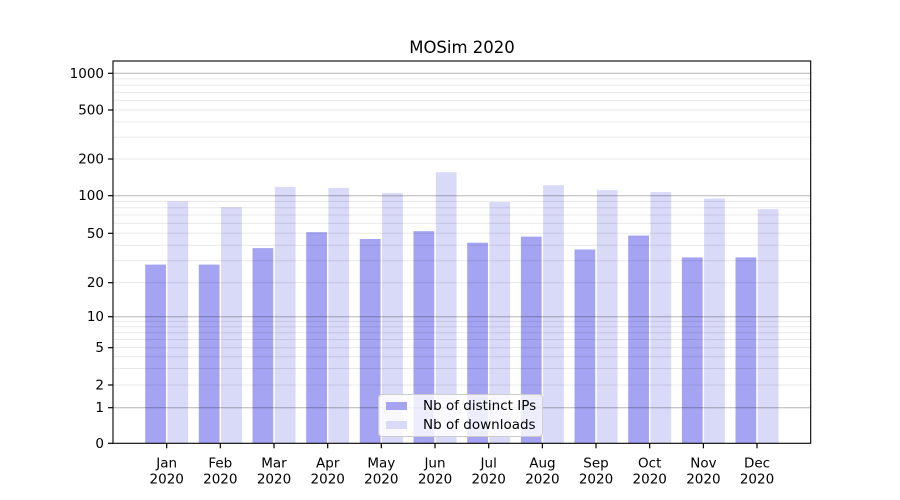 The height and width of the screenshot is (500, 900). What do you see at coordinates (99, 444) in the screenshot?
I see `y-tick-label: 0` at bounding box center [99, 444].